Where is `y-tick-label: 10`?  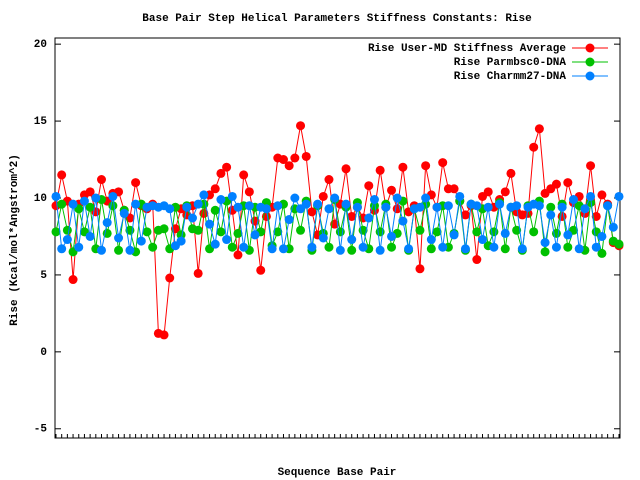
y-tick-label: 10 is located at coordinates (40, 199).